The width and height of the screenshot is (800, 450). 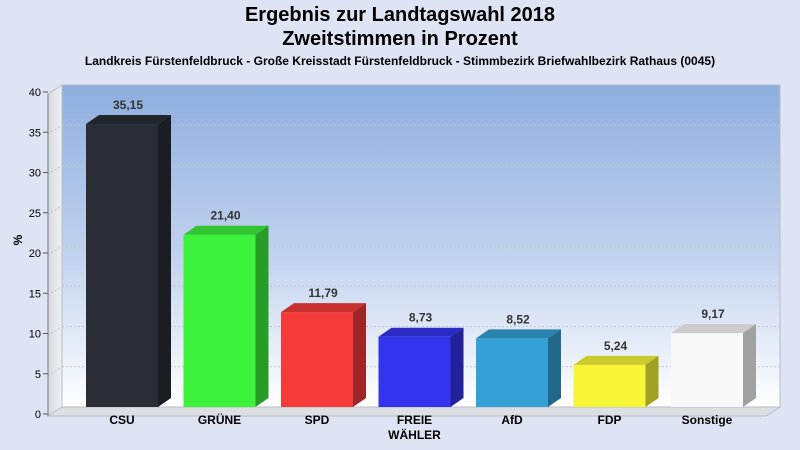 What do you see at coordinates (323, 293) in the screenshot?
I see `value-label: 11,79` at bounding box center [323, 293].